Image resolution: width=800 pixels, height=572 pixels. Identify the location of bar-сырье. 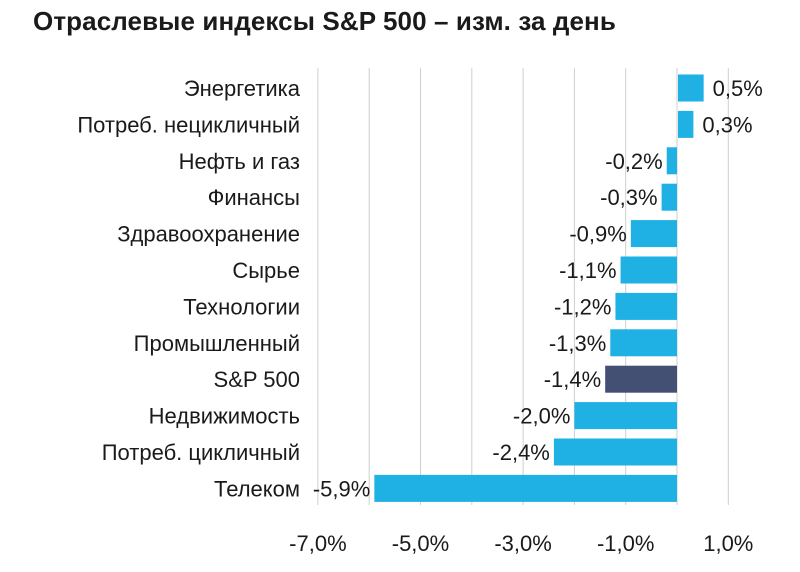
(648, 270).